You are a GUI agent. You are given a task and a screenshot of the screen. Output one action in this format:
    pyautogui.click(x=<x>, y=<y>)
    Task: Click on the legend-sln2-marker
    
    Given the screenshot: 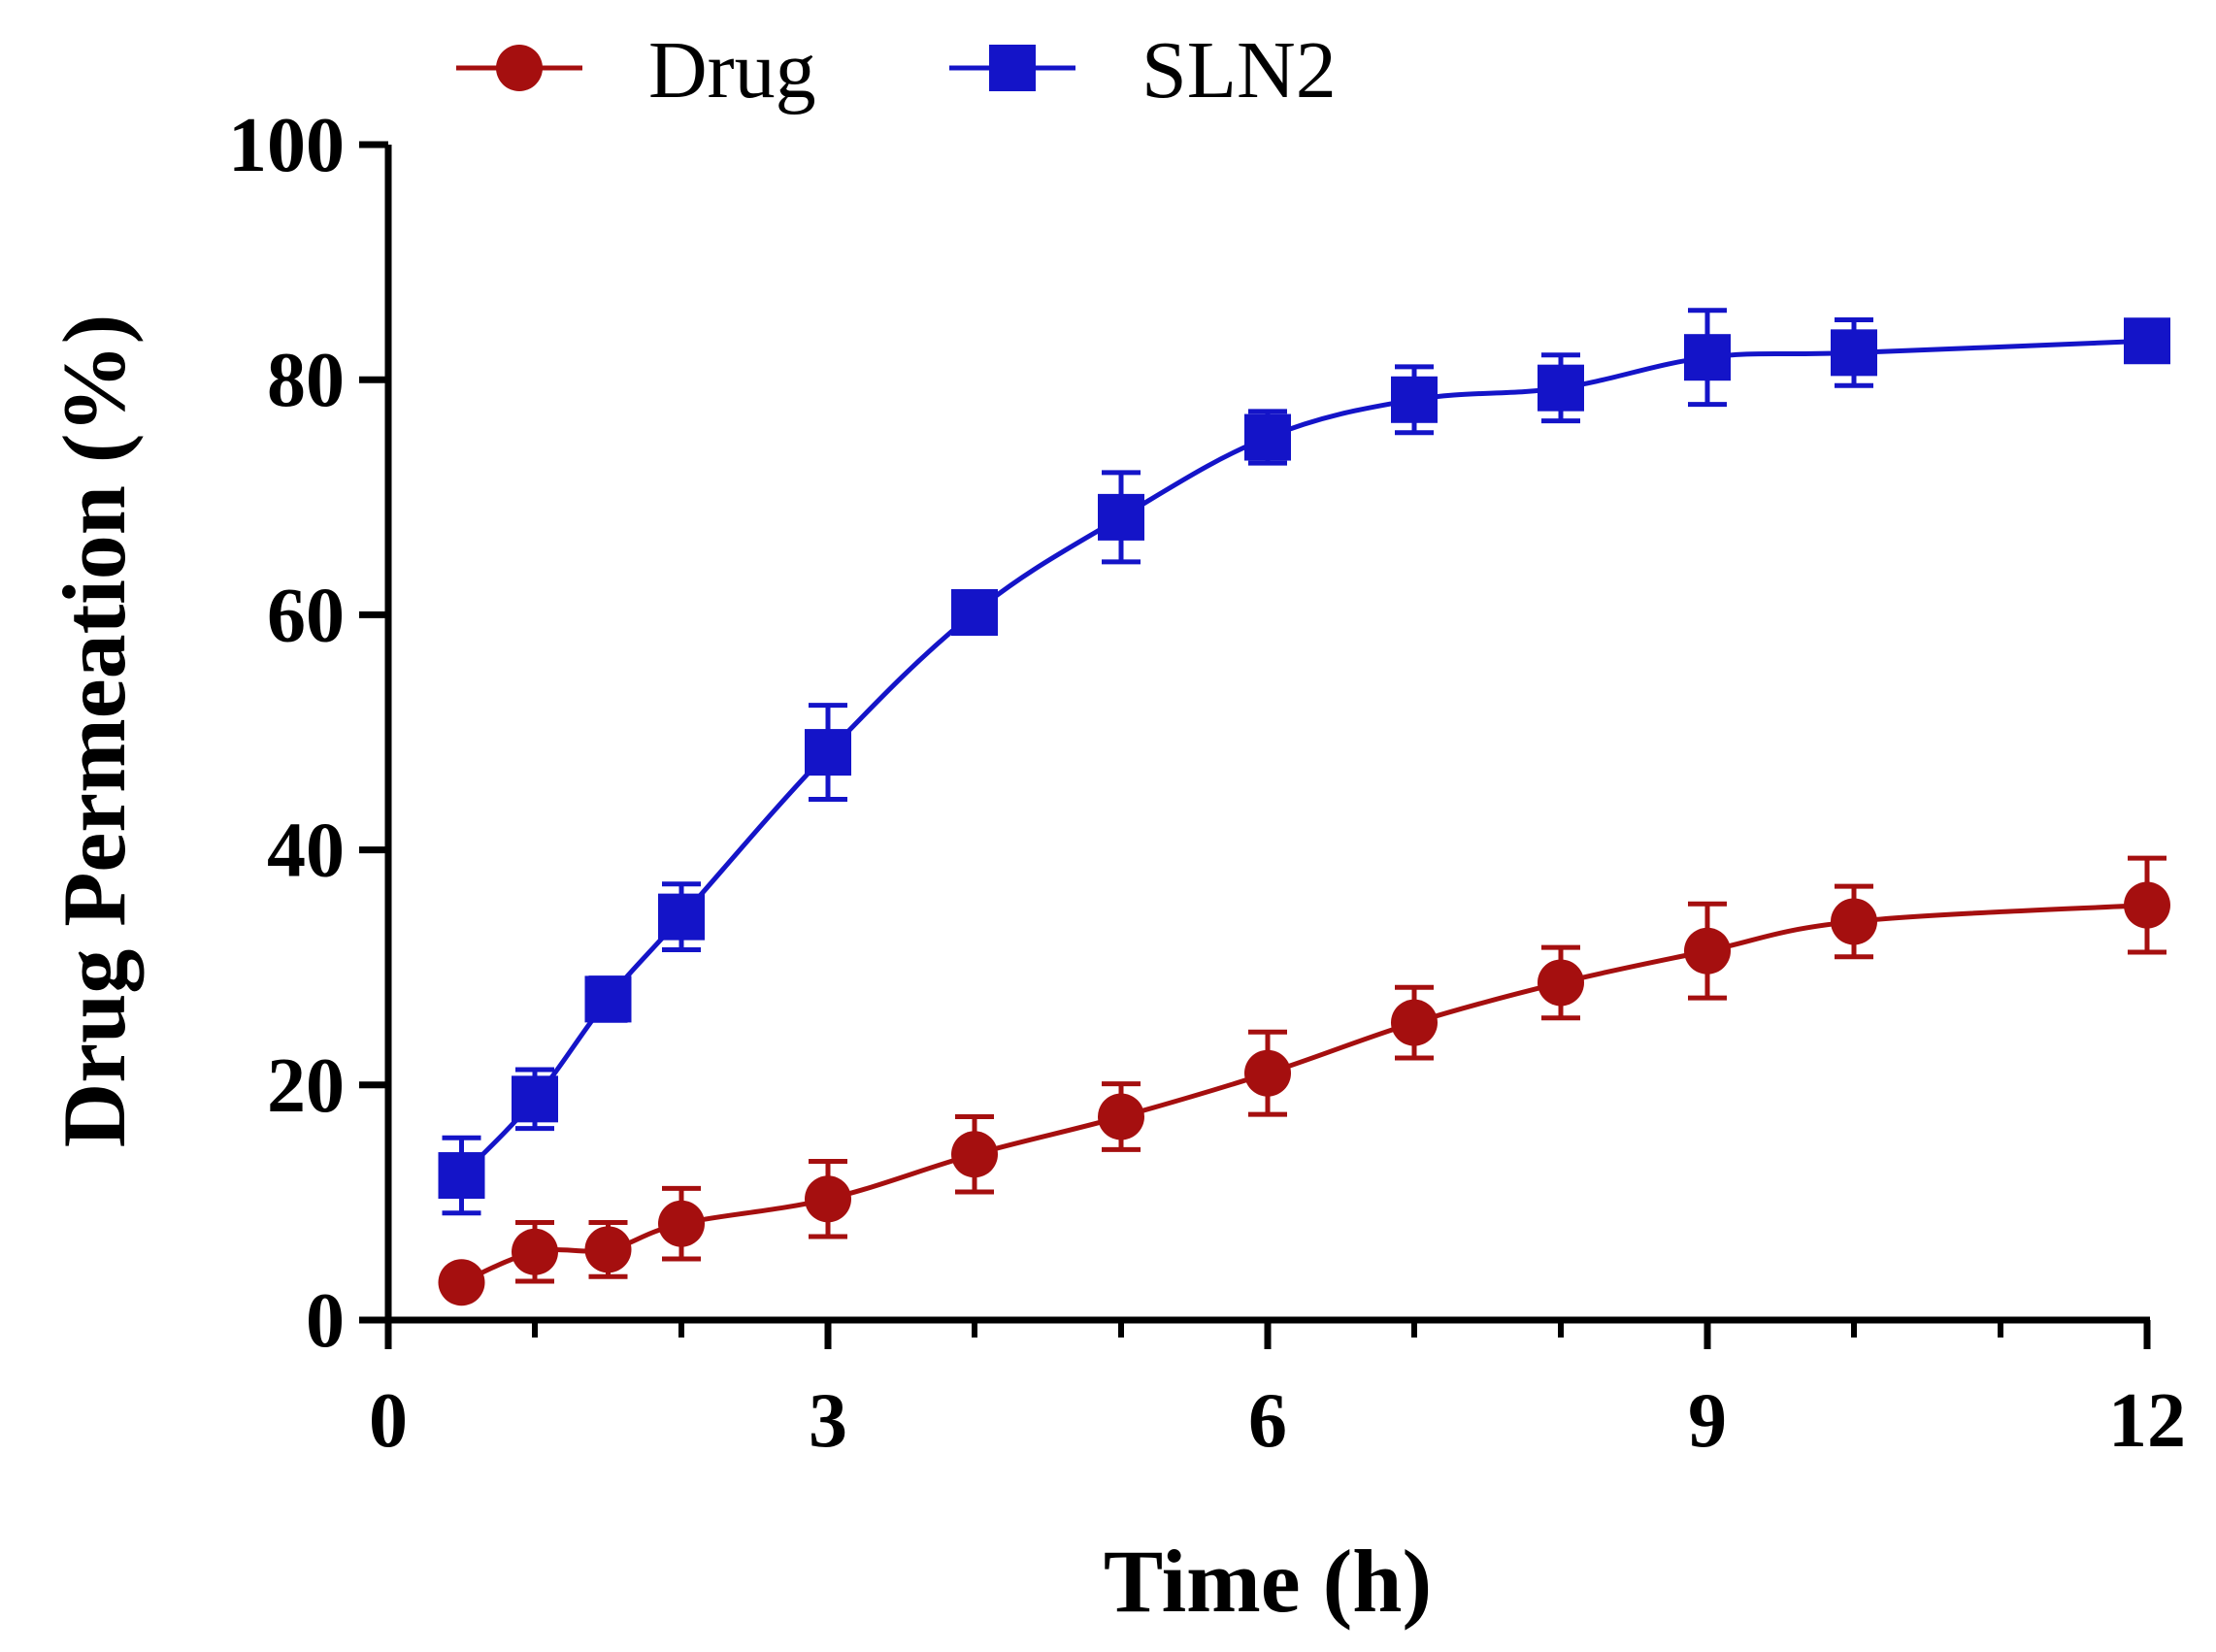 What is the action you would take?
    pyautogui.click(x=1013, y=68)
    